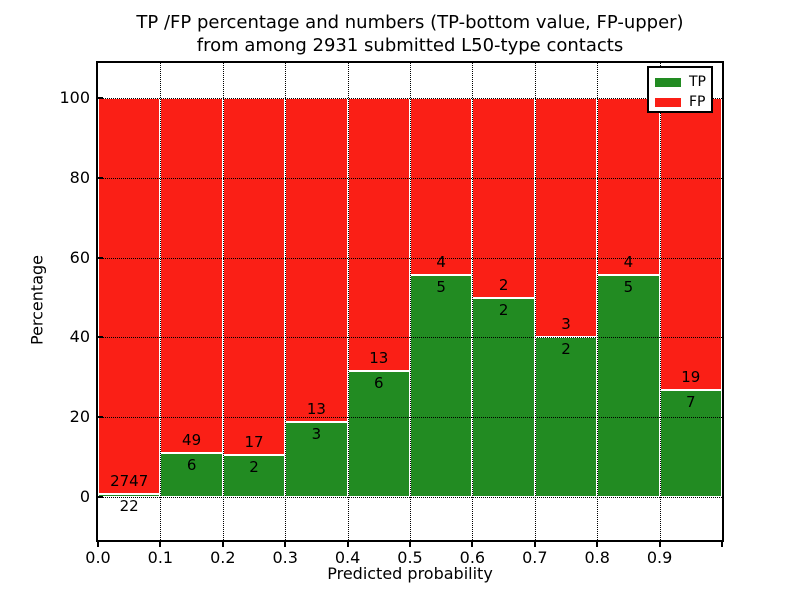  I want to click on fp-count-label: 2, so click(503, 284).